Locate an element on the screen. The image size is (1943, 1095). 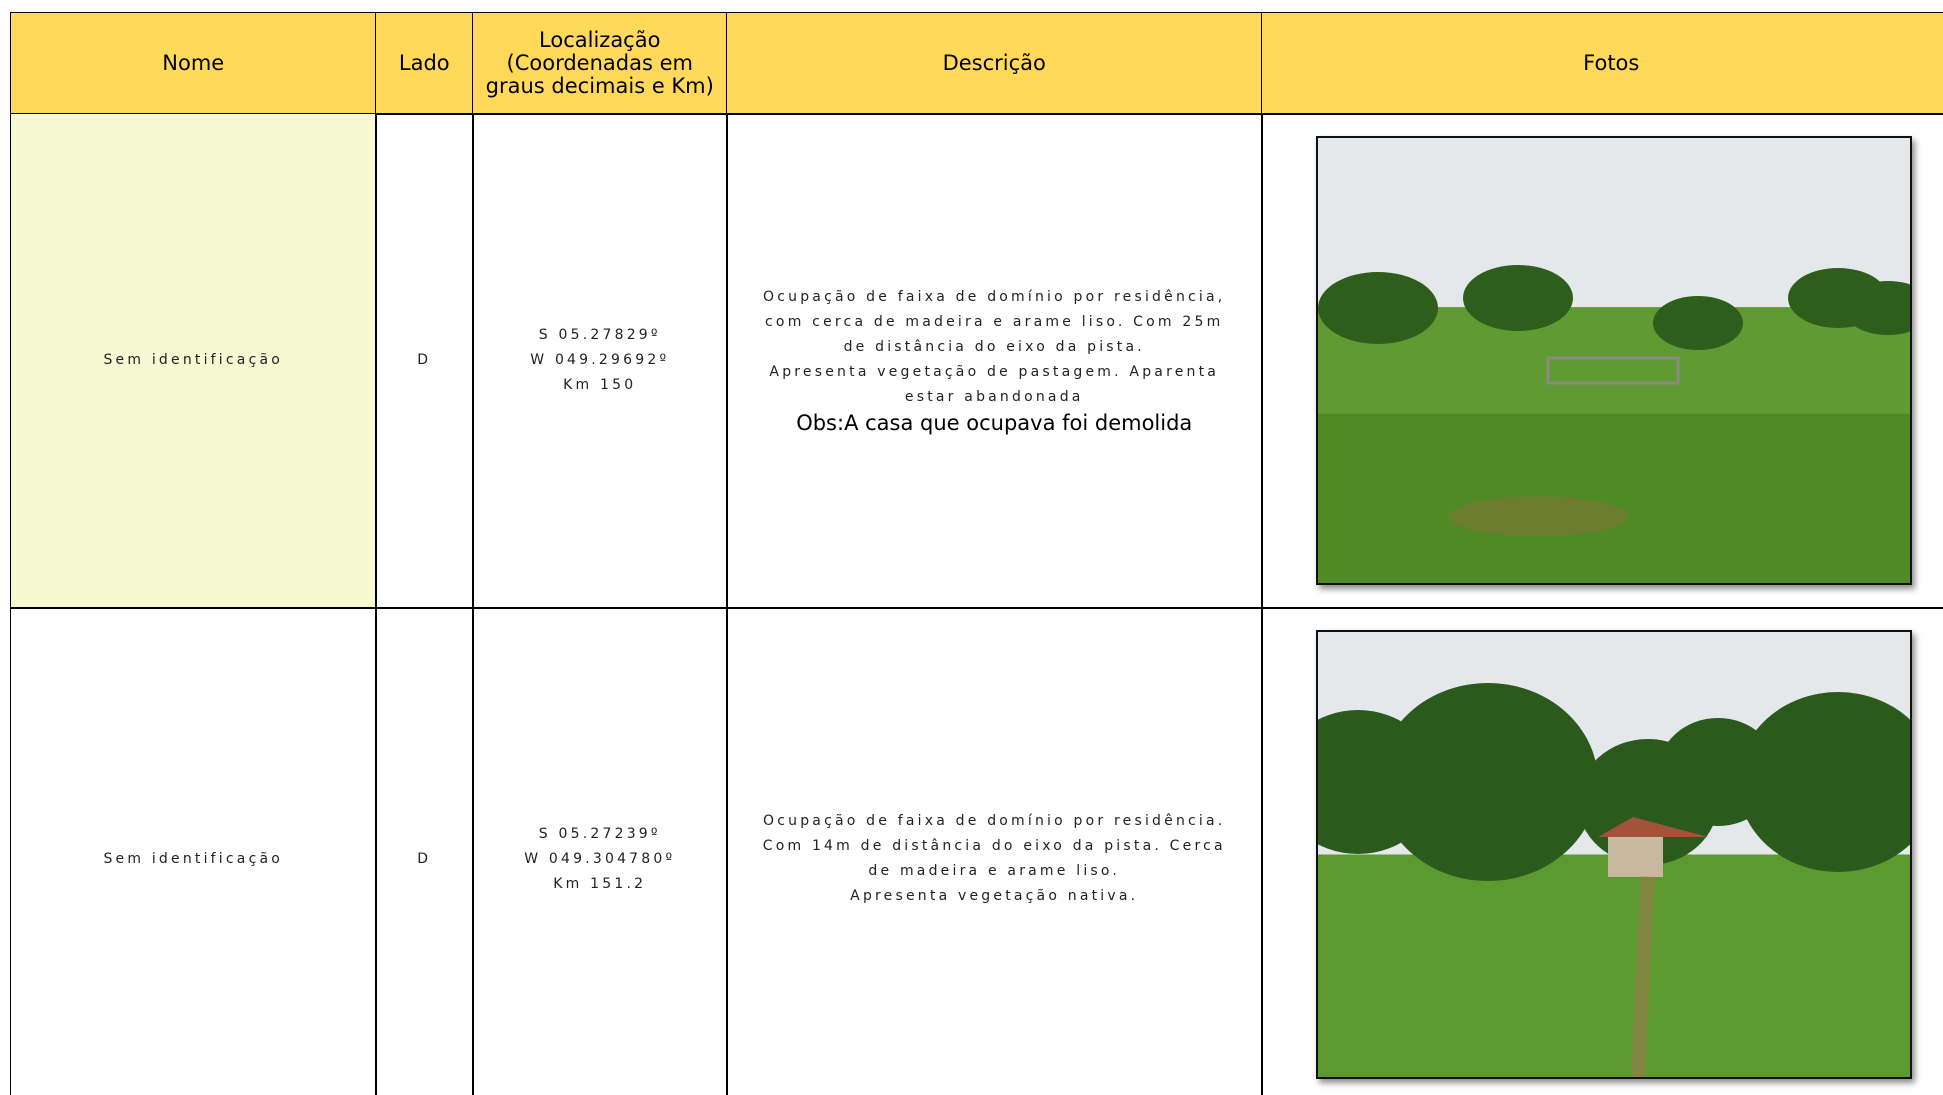
location-cell: S 05.27829º W 049.29692º Km 150 is located at coordinates (600, 361).